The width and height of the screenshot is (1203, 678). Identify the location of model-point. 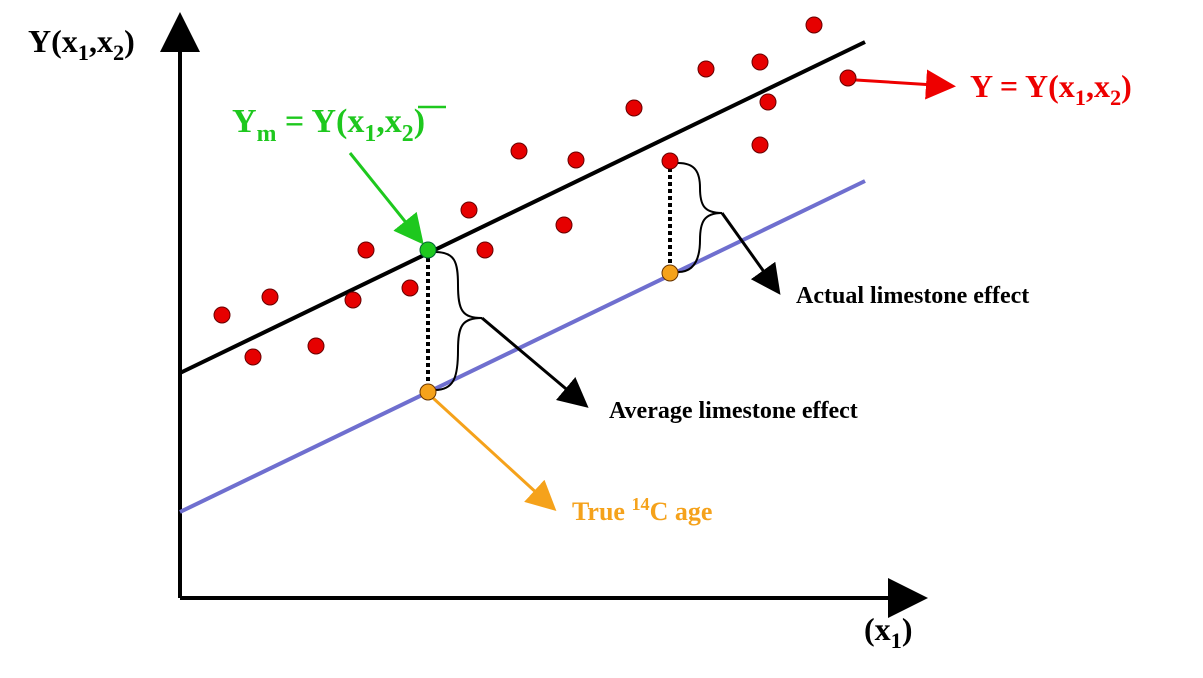
(428, 250).